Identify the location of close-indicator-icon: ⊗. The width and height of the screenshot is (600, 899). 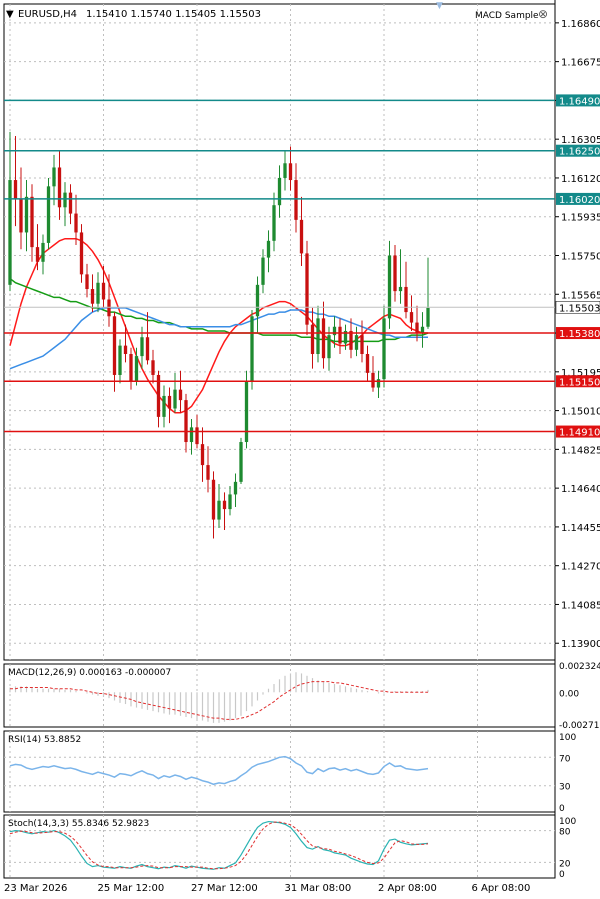
(543, 14).